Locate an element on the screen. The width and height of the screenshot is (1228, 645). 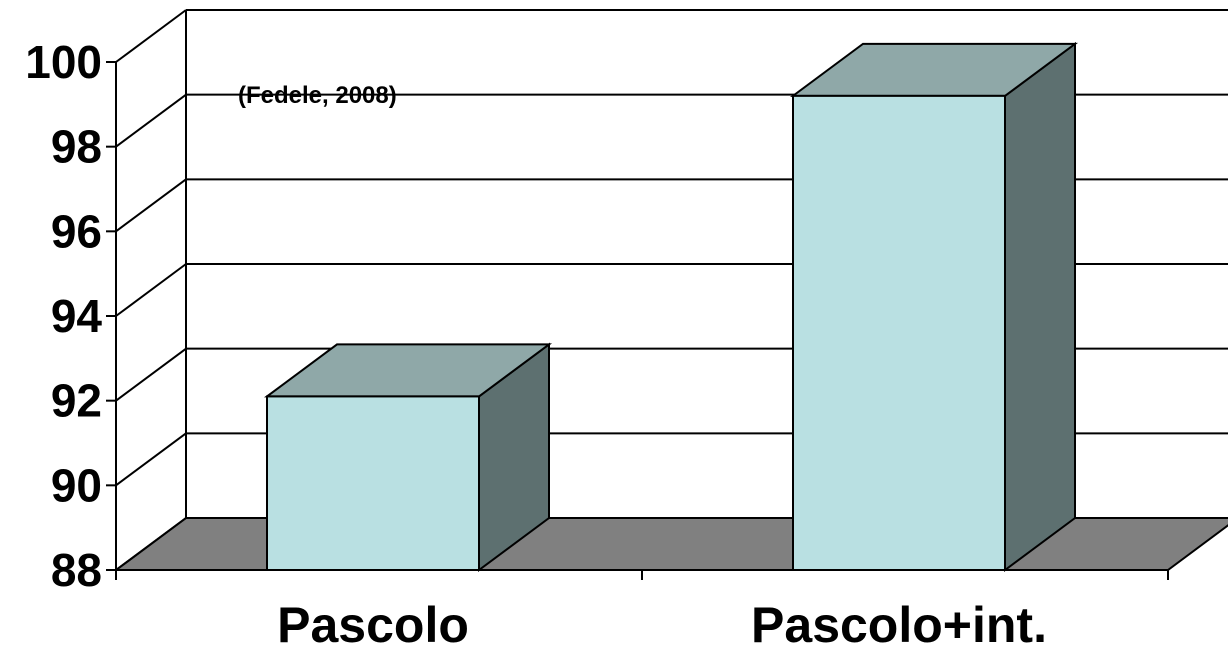
x-axis is located at coordinates (642, 574).